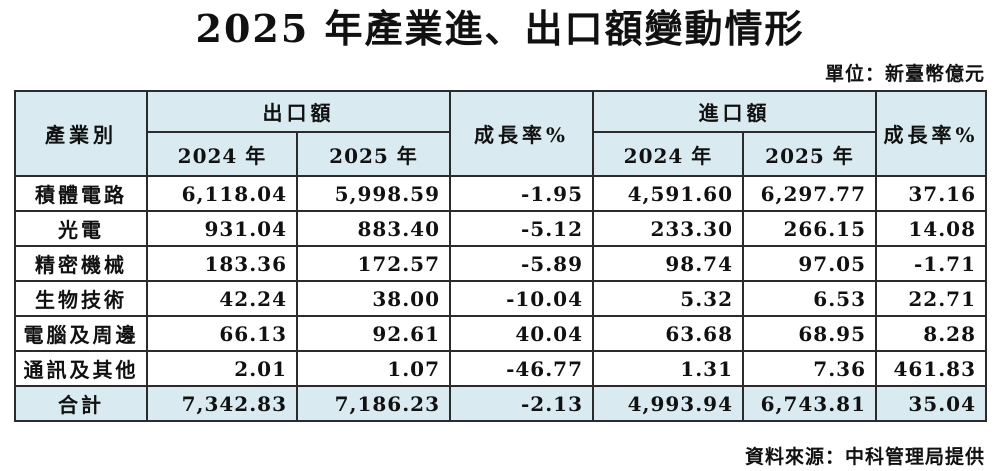  What do you see at coordinates (521, 193) in the screenshot?
I see `cell-export-growth: -1.95` at bounding box center [521, 193].